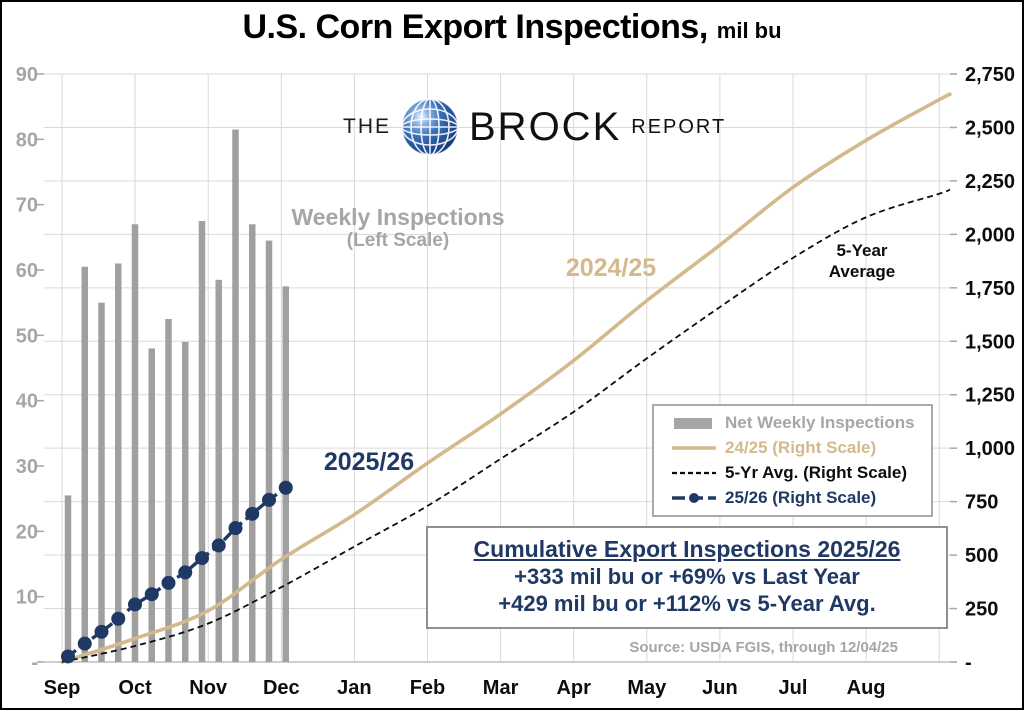  What do you see at coordinates (862, 261) in the screenshot?
I see `annotation-5-year-average: 5-Year Average` at bounding box center [862, 261].